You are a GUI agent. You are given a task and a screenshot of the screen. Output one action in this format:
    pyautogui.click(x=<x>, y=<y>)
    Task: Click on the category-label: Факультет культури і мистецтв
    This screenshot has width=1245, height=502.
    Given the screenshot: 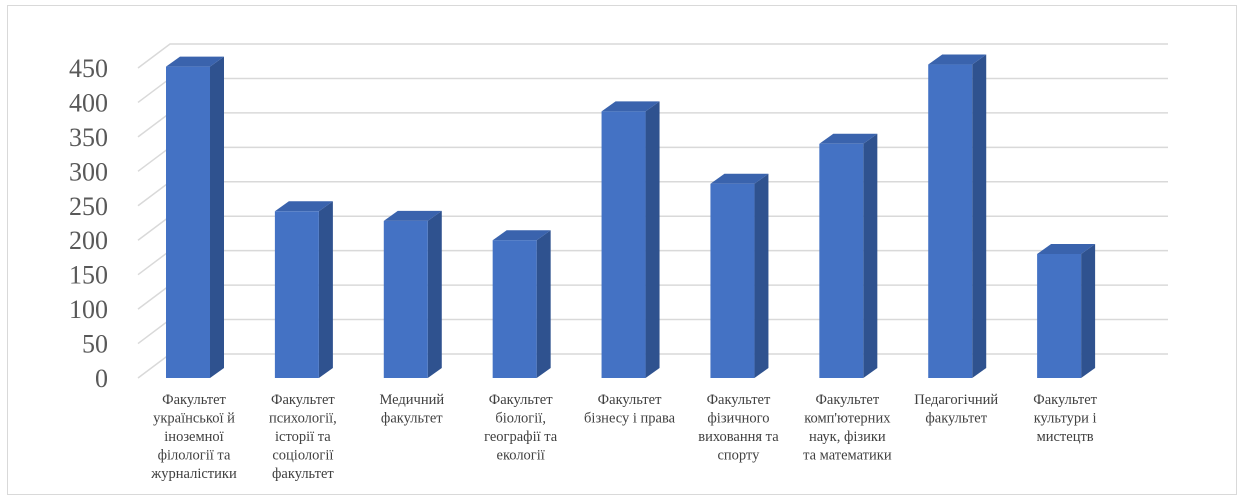 What is the action you would take?
    pyautogui.click(x=1065, y=418)
    